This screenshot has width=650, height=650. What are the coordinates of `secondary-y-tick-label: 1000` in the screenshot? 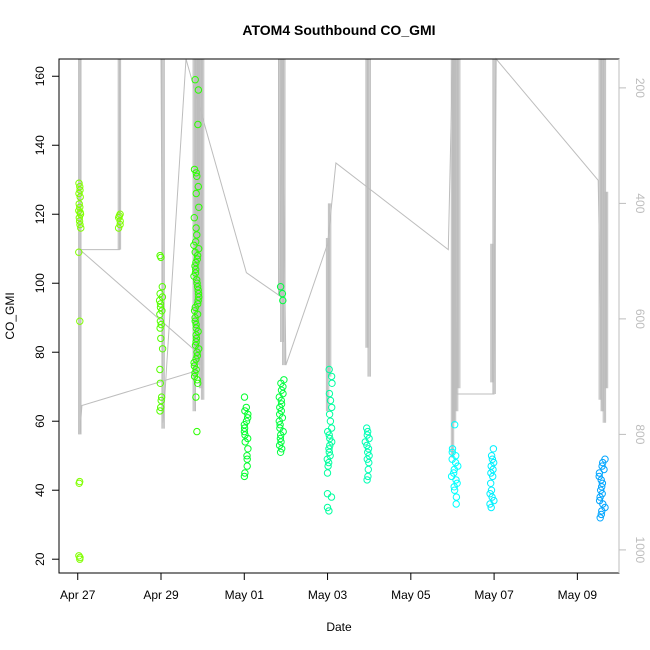 It's located at (640, 550).